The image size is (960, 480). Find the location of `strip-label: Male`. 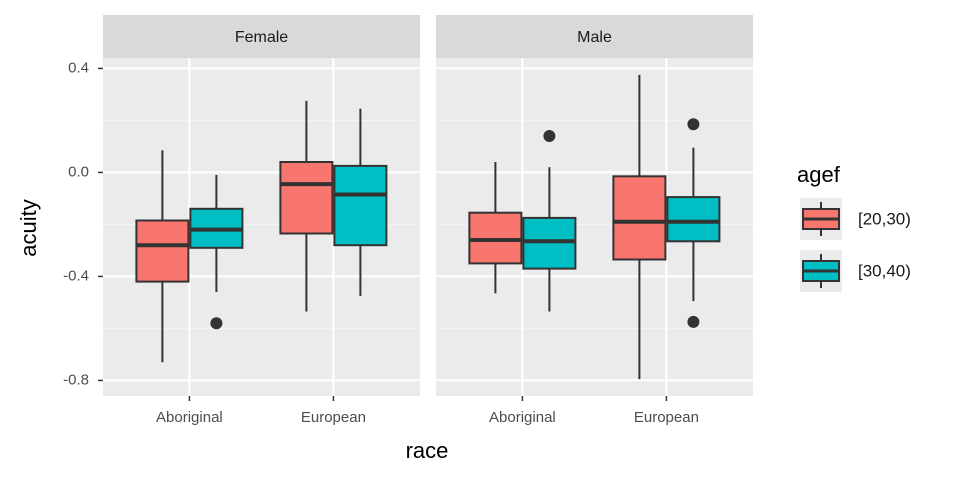

strip-label: Male is located at coordinates (594, 37).